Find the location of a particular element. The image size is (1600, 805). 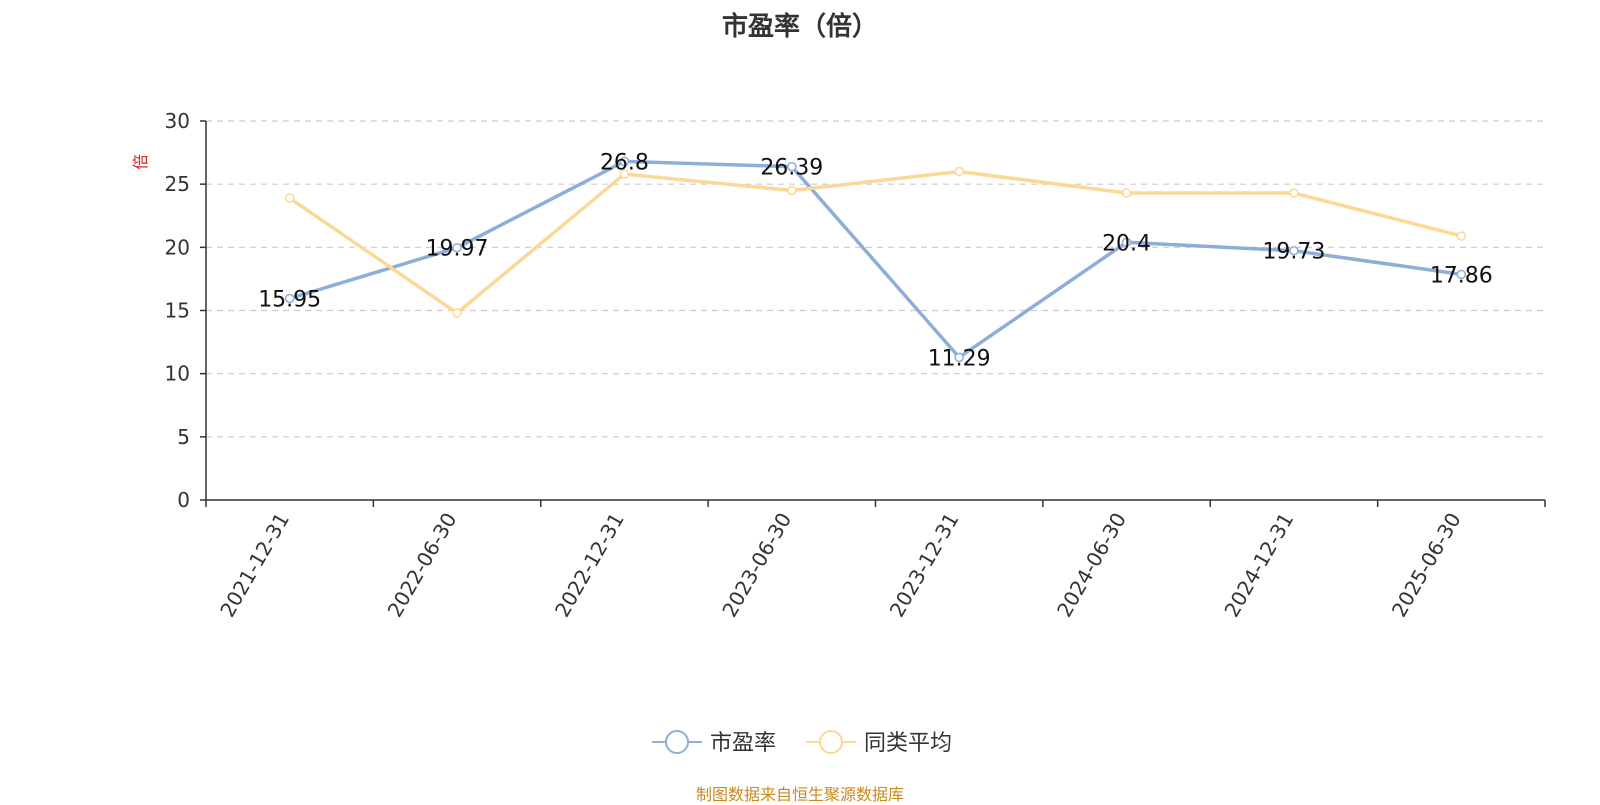

legend-label: 同类平均 is located at coordinates (908, 743).